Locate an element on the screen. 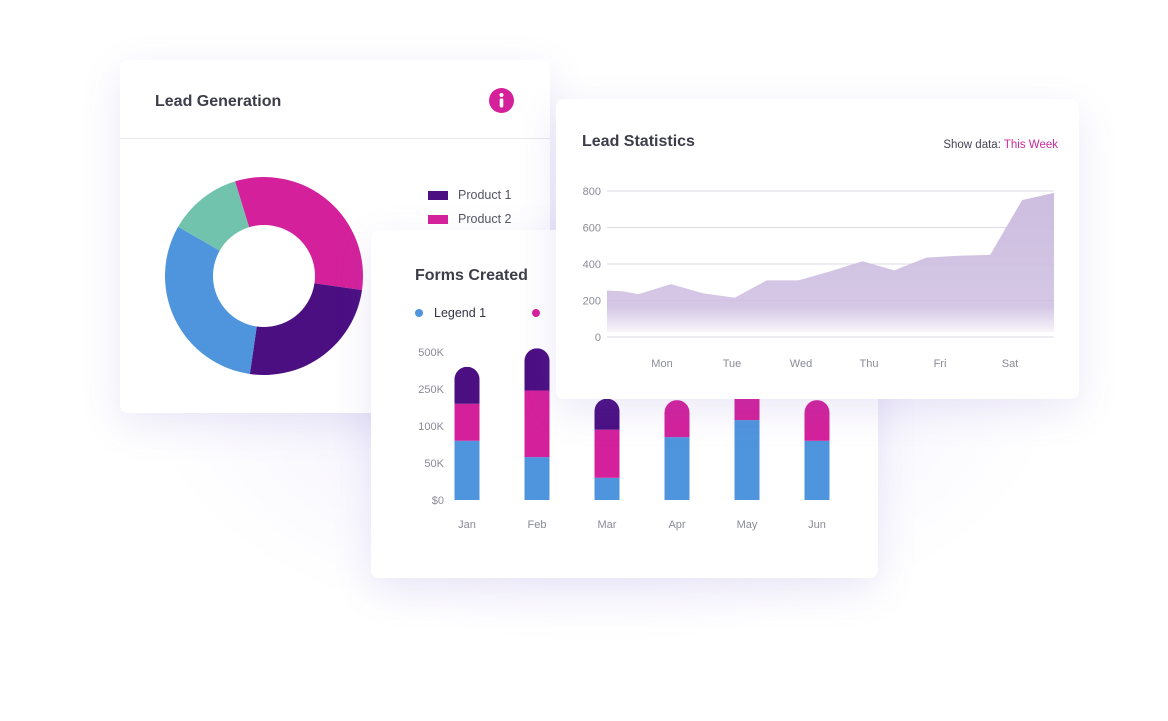 This screenshot has height=721, width=1168. y-tick-label: 50K is located at coordinates (434, 464).